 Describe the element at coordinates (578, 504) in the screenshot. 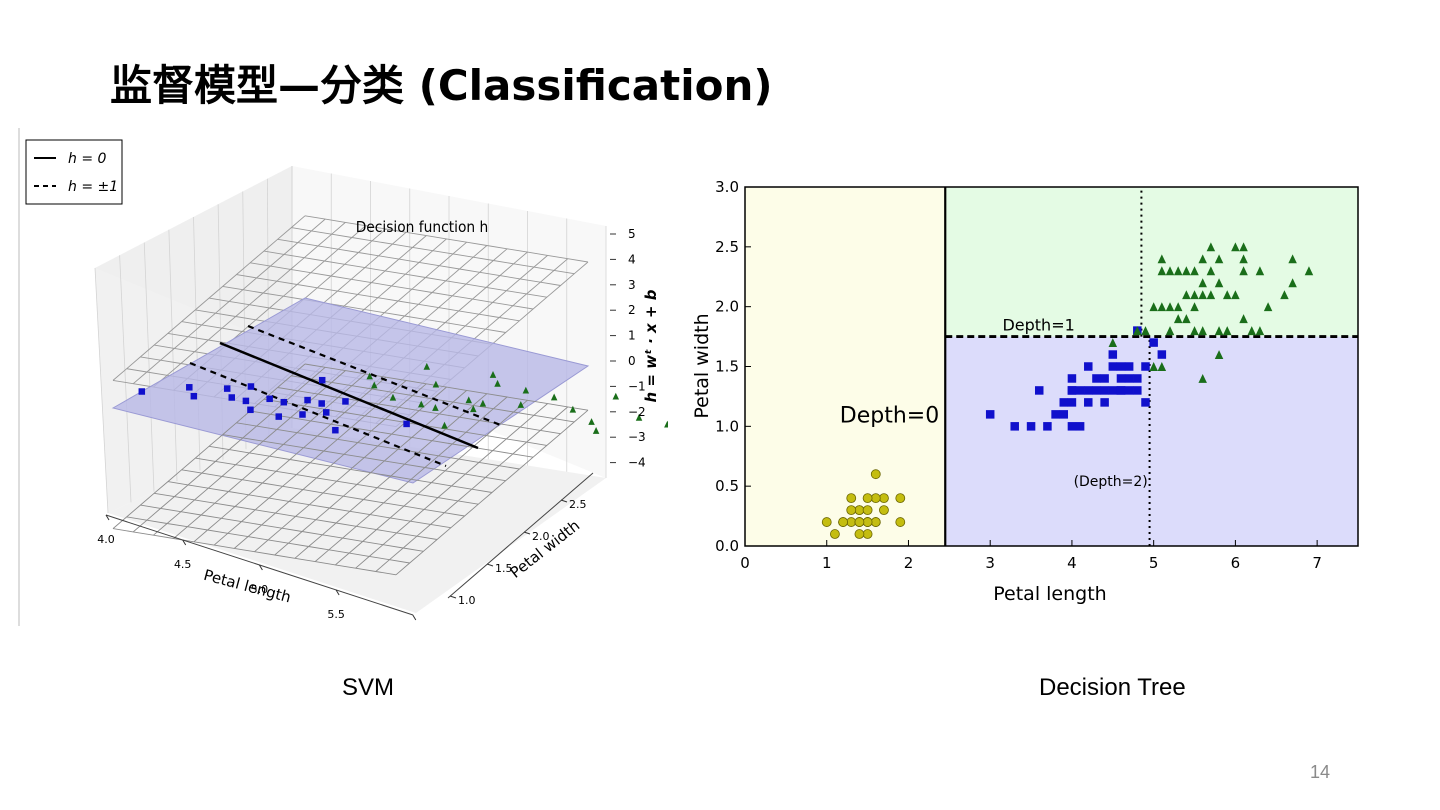

I see `svm-y-tick-label: 2.5` at that location.